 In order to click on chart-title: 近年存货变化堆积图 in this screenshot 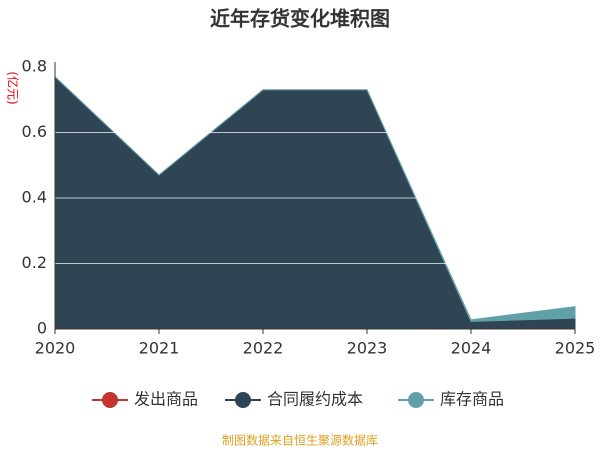, I will do `click(300, 19)`.